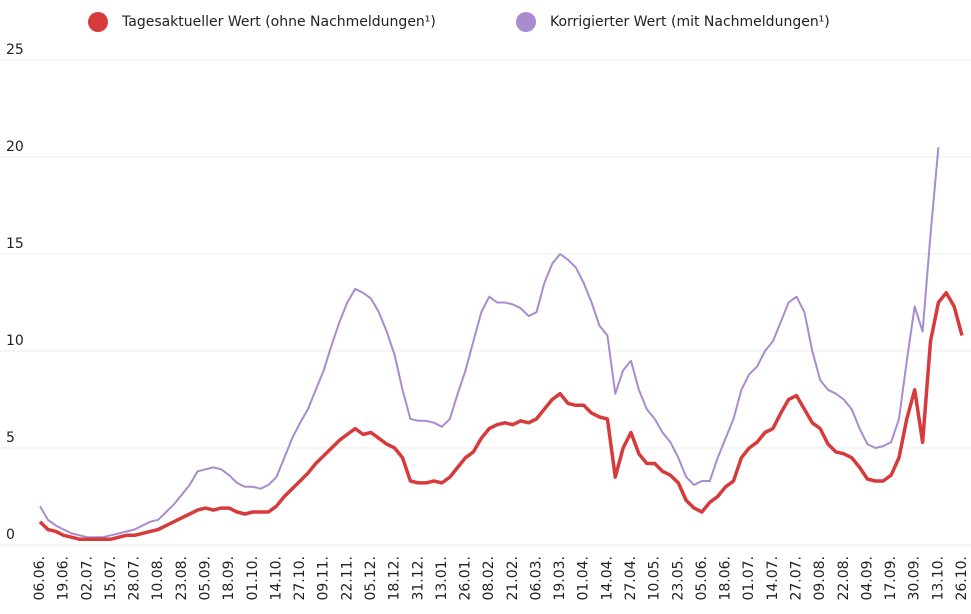  Describe the element at coordinates (253, 578) in the screenshot. I see `x-tick-label: 01.10.` at that location.